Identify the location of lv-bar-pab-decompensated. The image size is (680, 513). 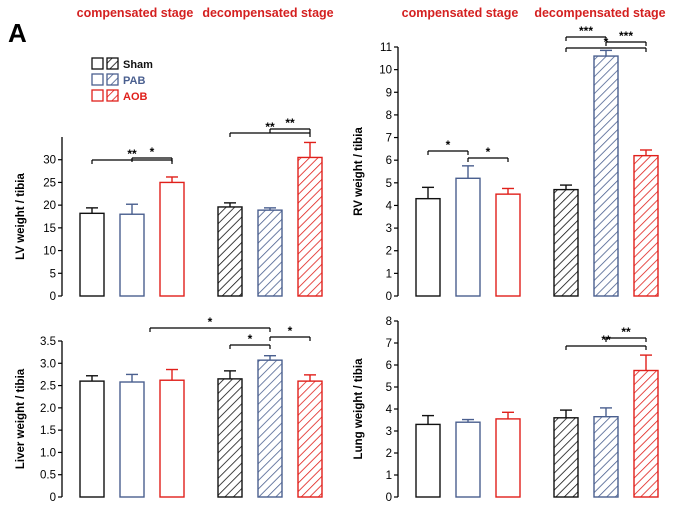
(270, 253).